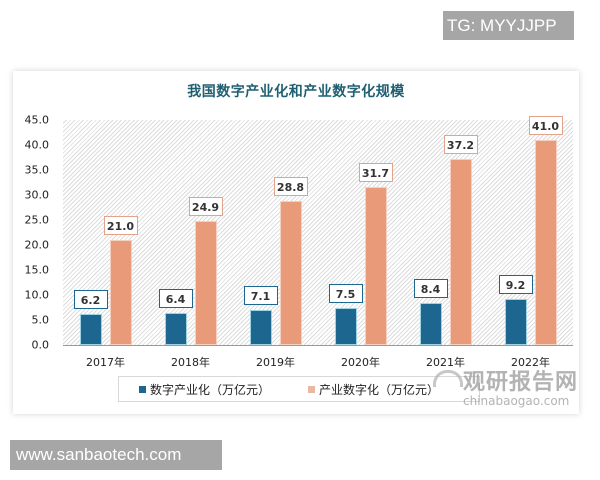 Image resolution: width=600 pixels, height=480 pixels. I want to click on y-tick-label: 45.0, so click(37, 120).